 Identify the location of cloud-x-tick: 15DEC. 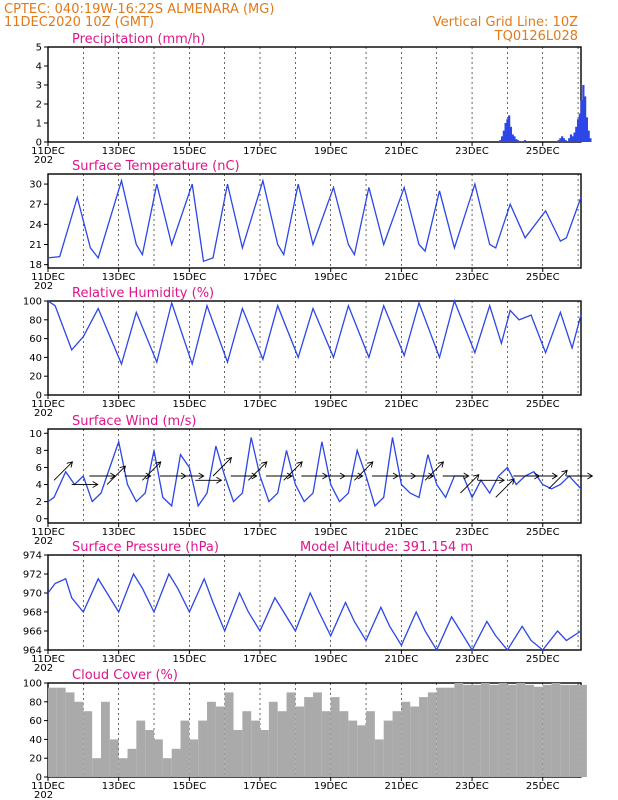
(189, 786).